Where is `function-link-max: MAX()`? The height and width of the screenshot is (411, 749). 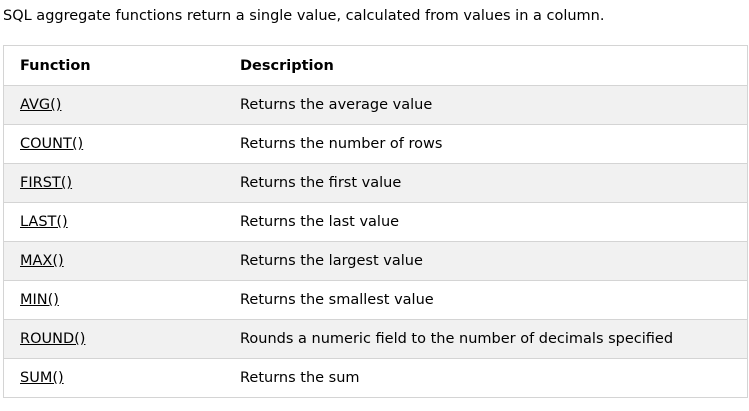
function-link-max: MAX() is located at coordinates (42, 261).